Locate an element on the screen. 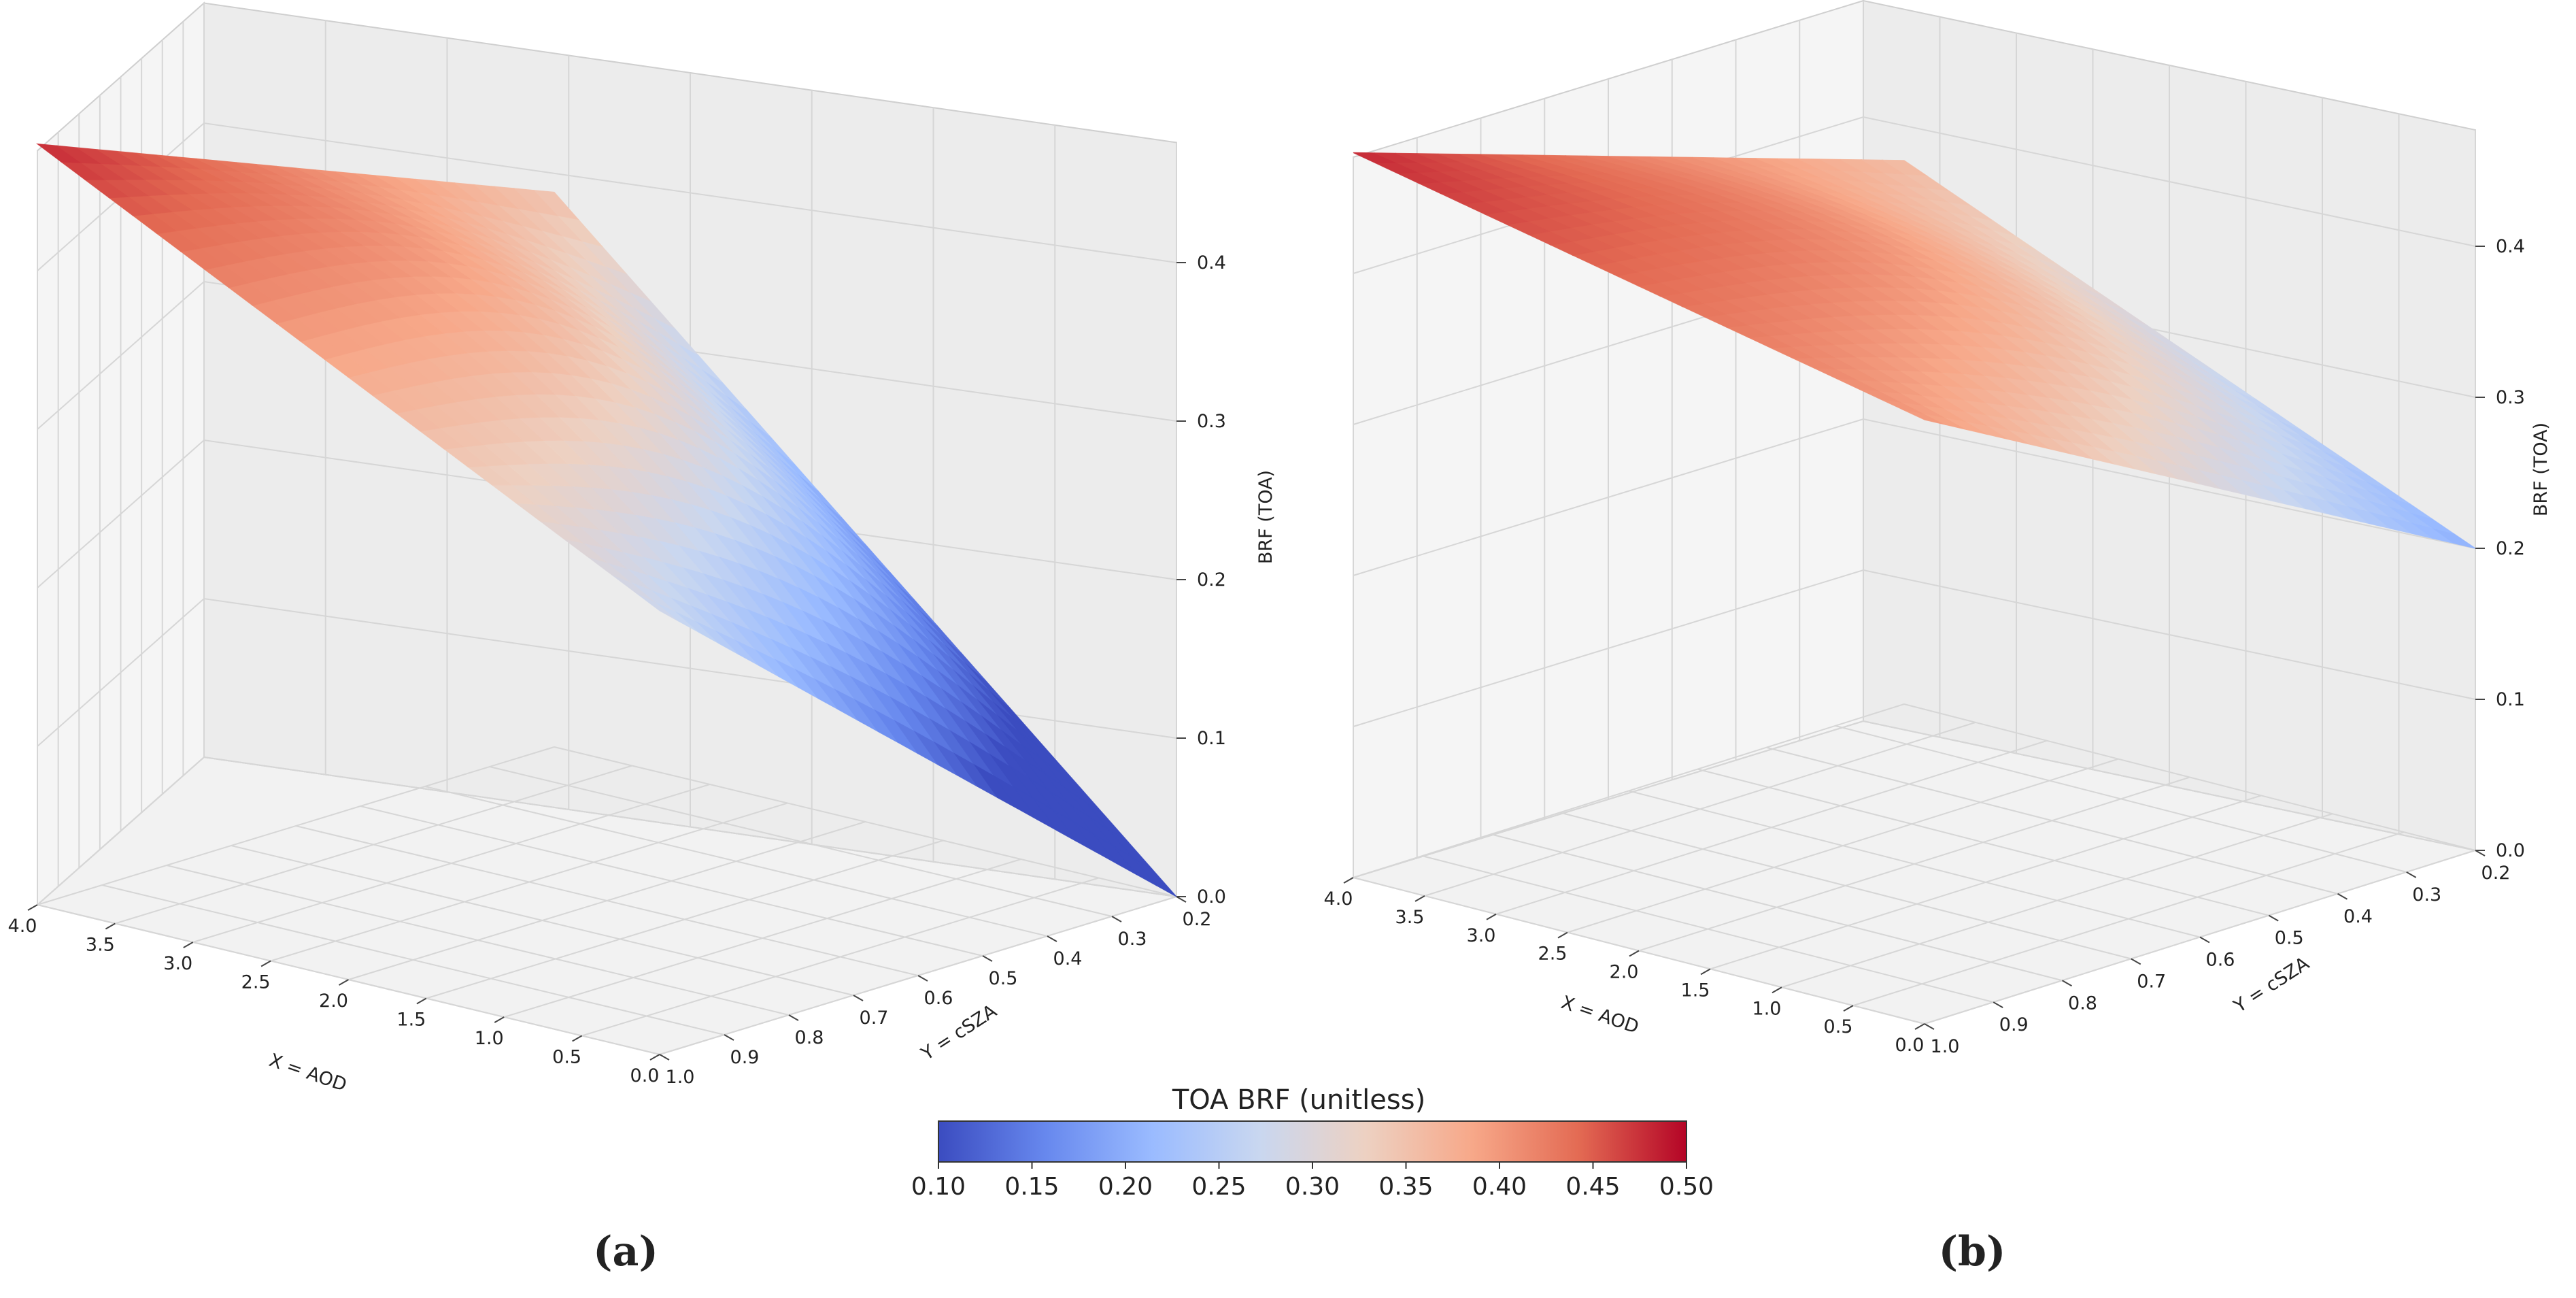 The width and height of the screenshot is (2576, 1298). x-tick-label: 3.5 is located at coordinates (100, 945).